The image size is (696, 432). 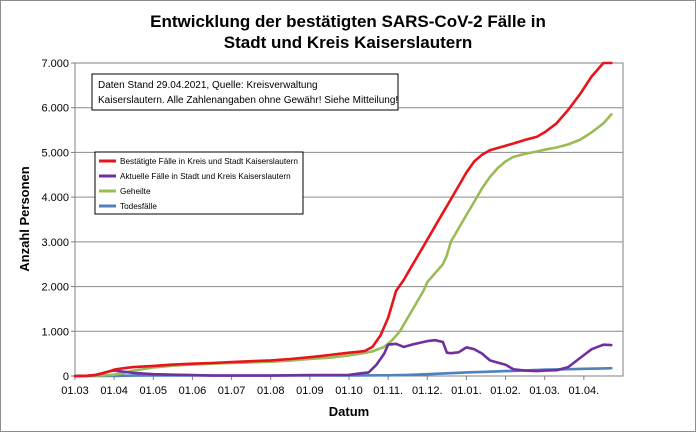 What do you see at coordinates (193, 391) in the screenshot?
I see `x-tick-label: 01.06` at bounding box center [193, 391].